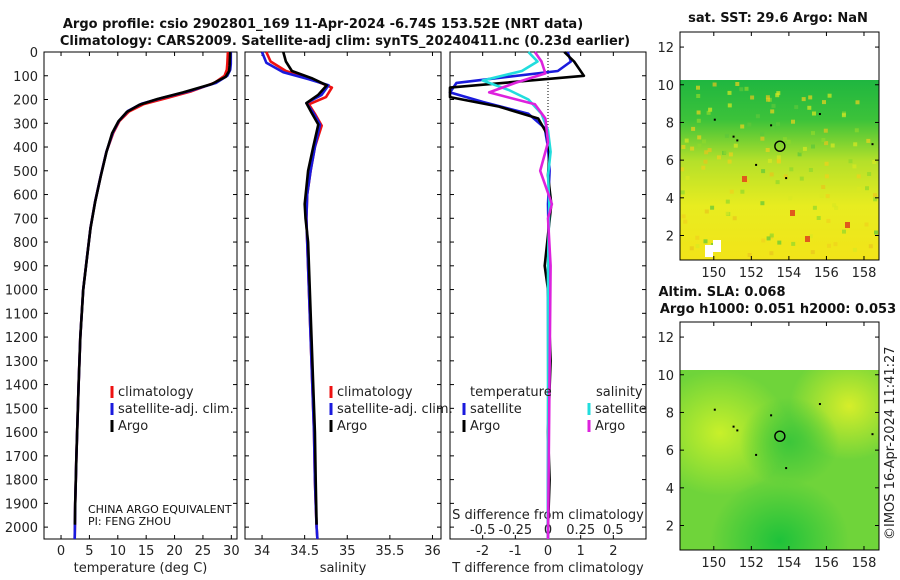  Describe the element at coordinates (146, 551) in the screenshot. I see `x-tick-label: 15` at that location.